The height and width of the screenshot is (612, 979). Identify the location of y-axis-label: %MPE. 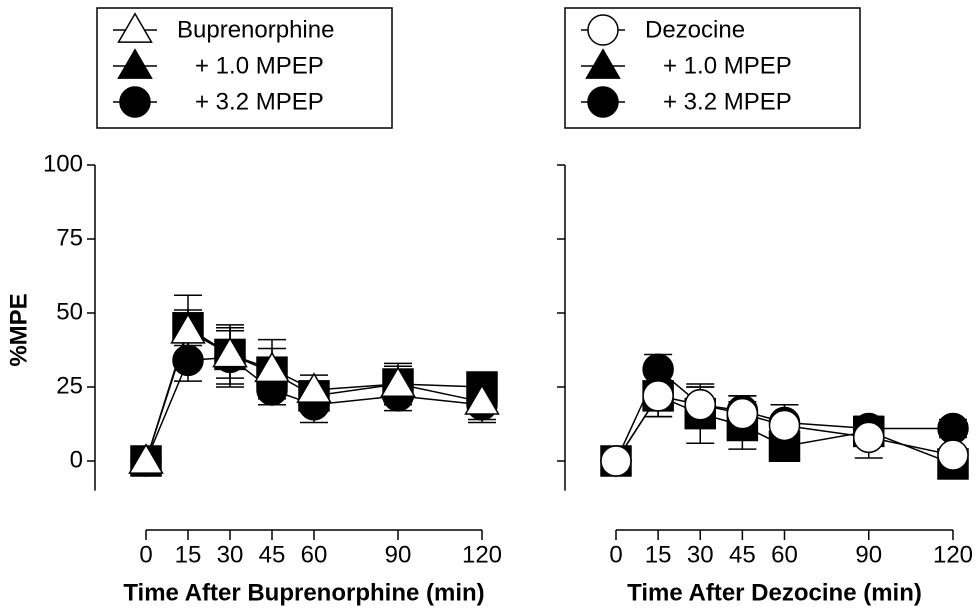
(18, 329).